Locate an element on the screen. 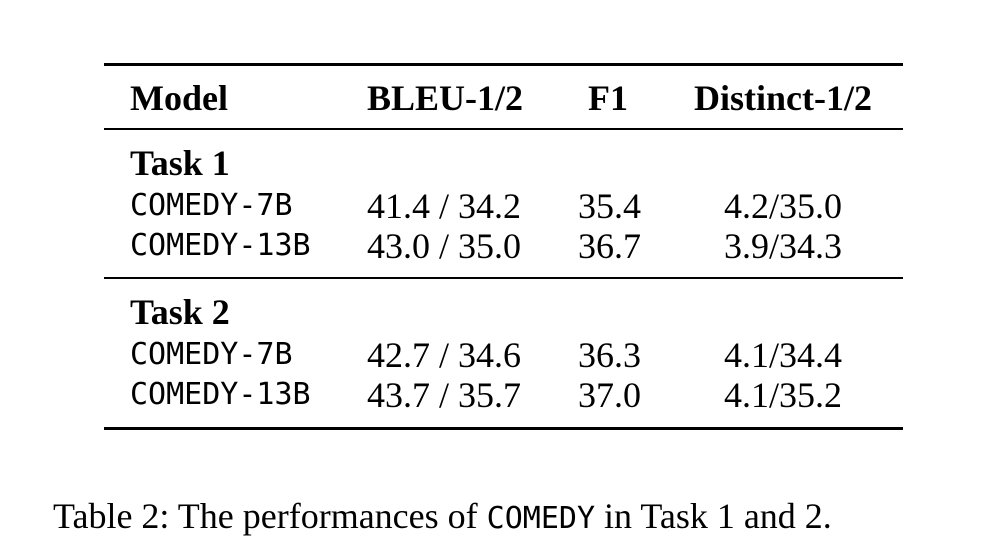  header-rule is located at coordinates (503, 129).